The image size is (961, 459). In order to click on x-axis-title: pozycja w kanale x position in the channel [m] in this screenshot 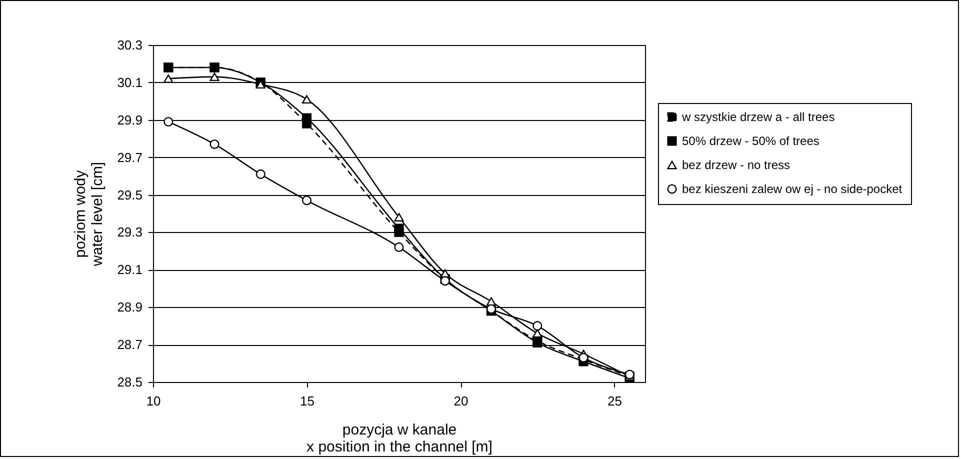, I will do `click(399, 439)`.